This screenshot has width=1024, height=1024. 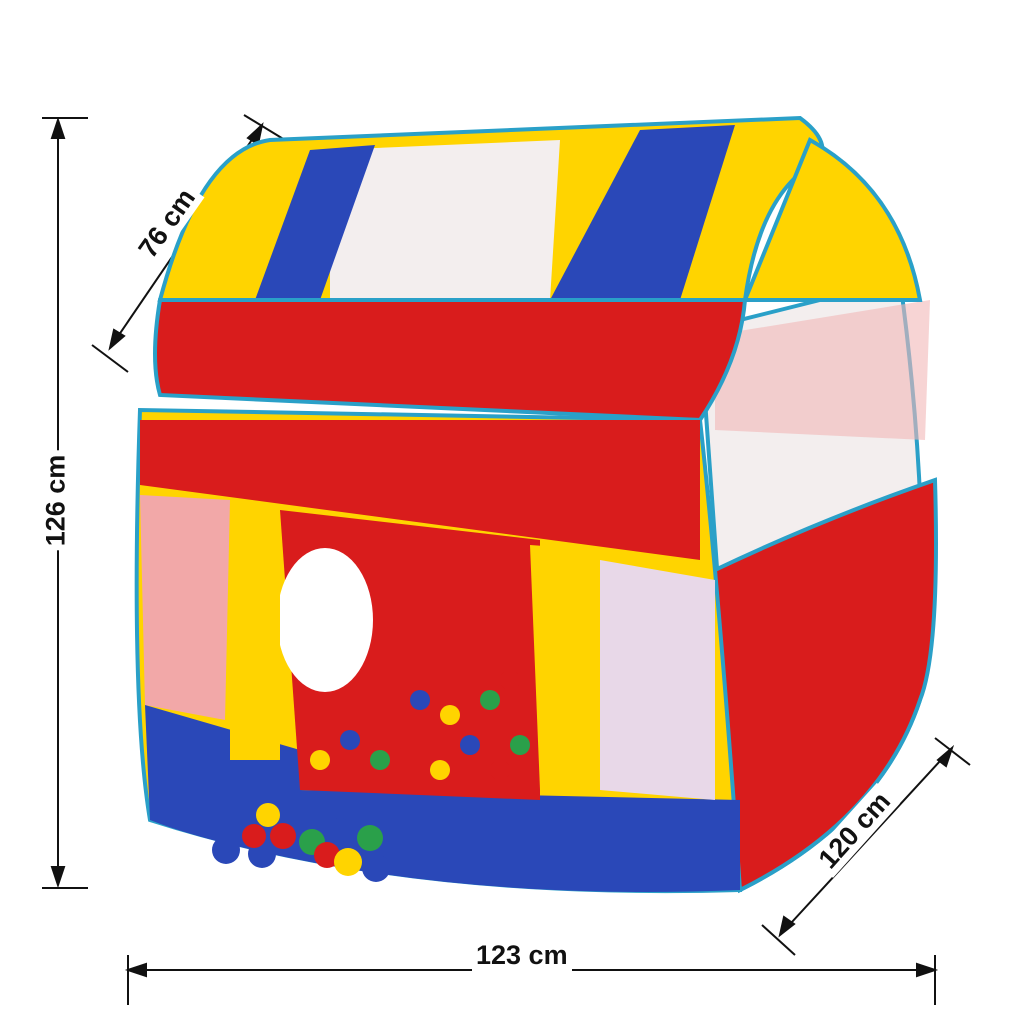 I want to click on play-balls, so click(x=371, y=776).